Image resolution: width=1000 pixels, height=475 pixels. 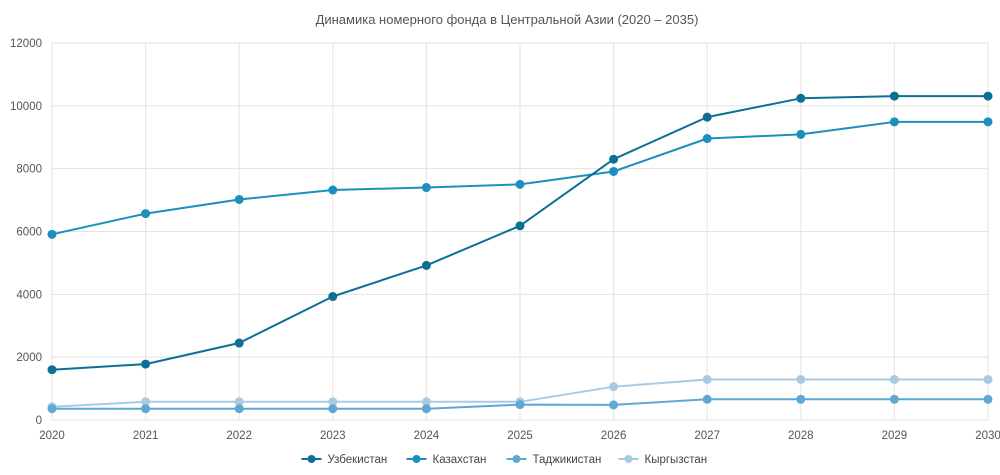 What do you see at coordinates (39, 421) in the screenshot?
I see `y-tick-label: 0` at bounding box center [39, 421].